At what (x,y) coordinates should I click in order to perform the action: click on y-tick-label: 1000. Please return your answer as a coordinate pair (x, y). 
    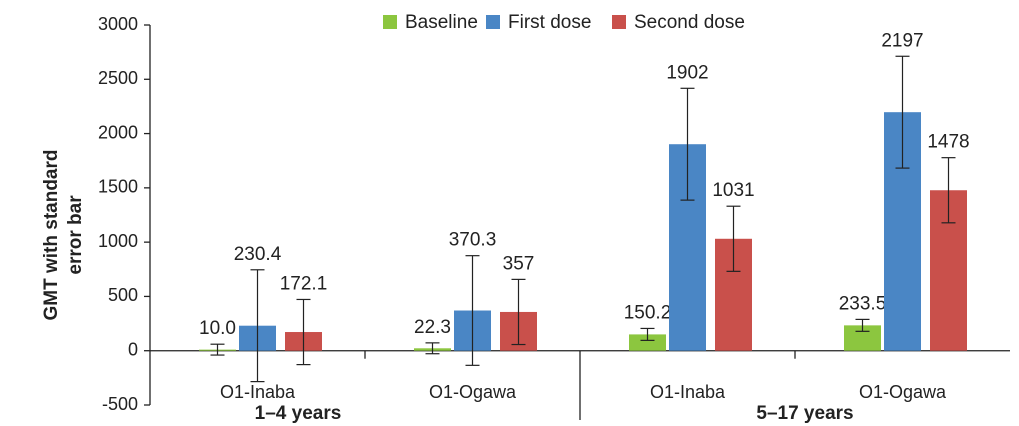
    Looking at the image, I should click on (118, 241).